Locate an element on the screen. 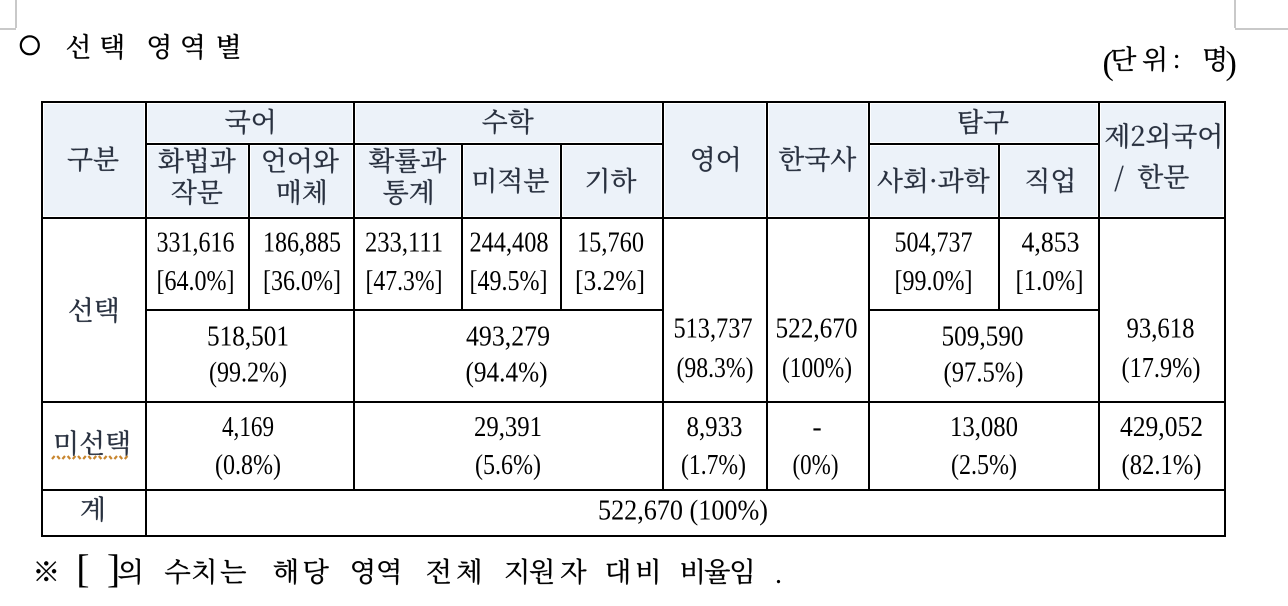  svg-text: 522,670 is located at coordinates (817, 329).